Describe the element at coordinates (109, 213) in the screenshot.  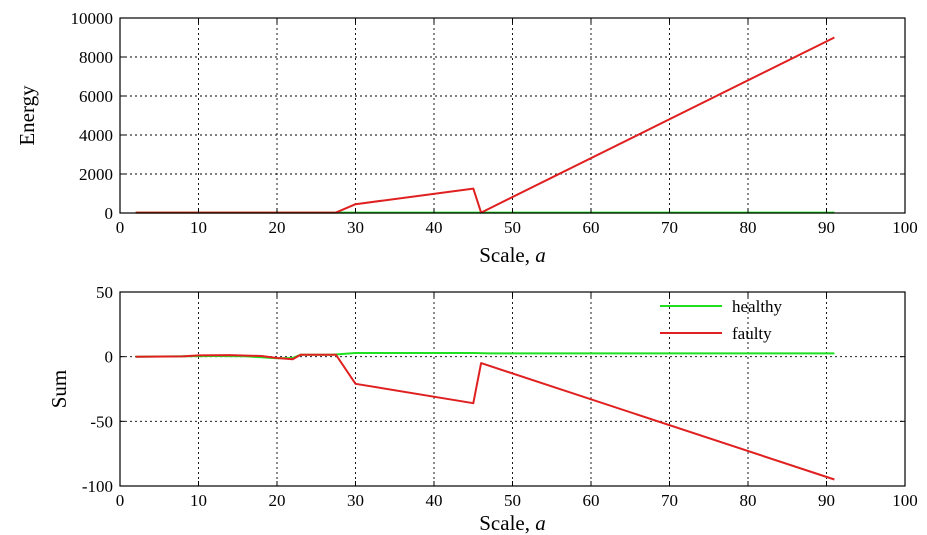
I see `y-tick-label-0: 0` at that location.